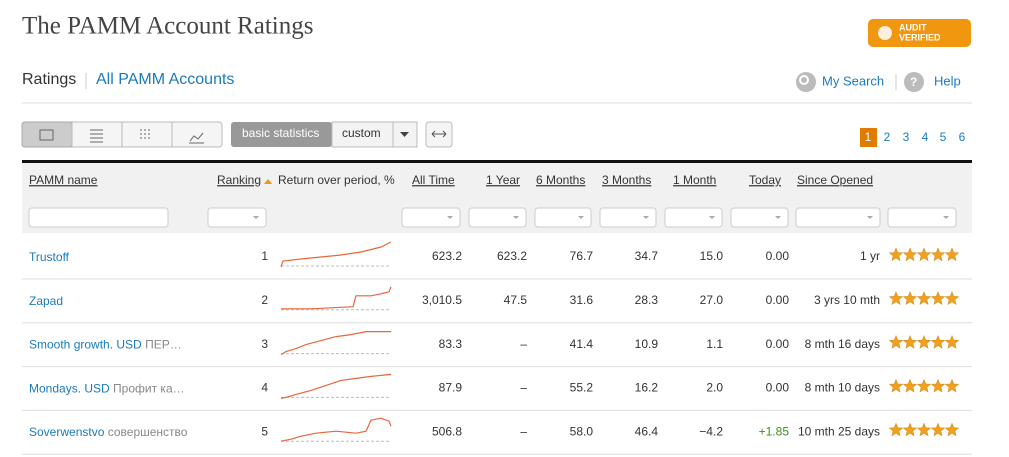 The height and width of the screenshot is (457, 1009). What do you see at coordinates (913, 82) in the screenshot?
I see `help-icon: ?` at bounding box center [913, 82].